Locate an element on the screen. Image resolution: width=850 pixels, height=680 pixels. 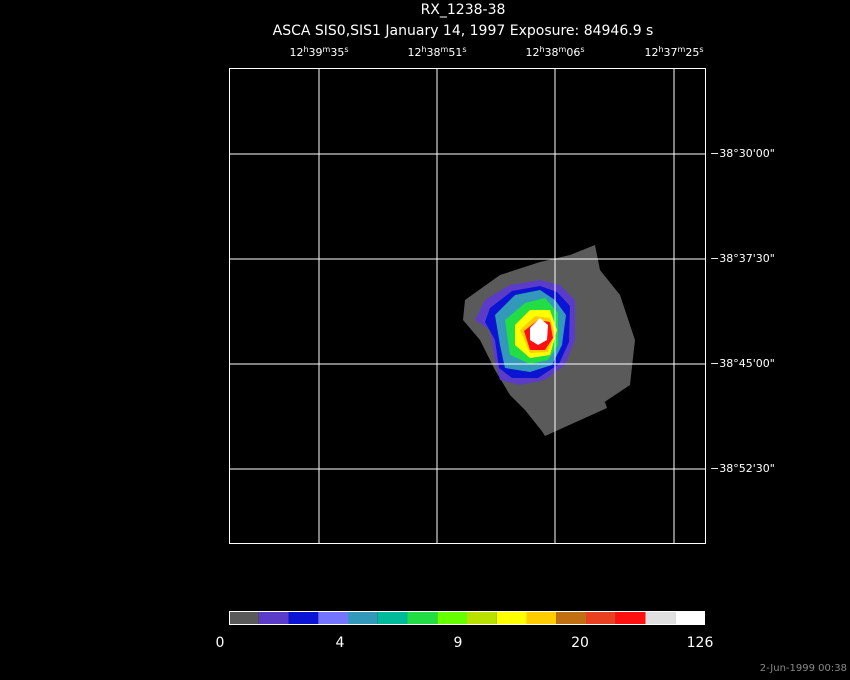
ra-value: 51 is located at coordinates (455, 52).